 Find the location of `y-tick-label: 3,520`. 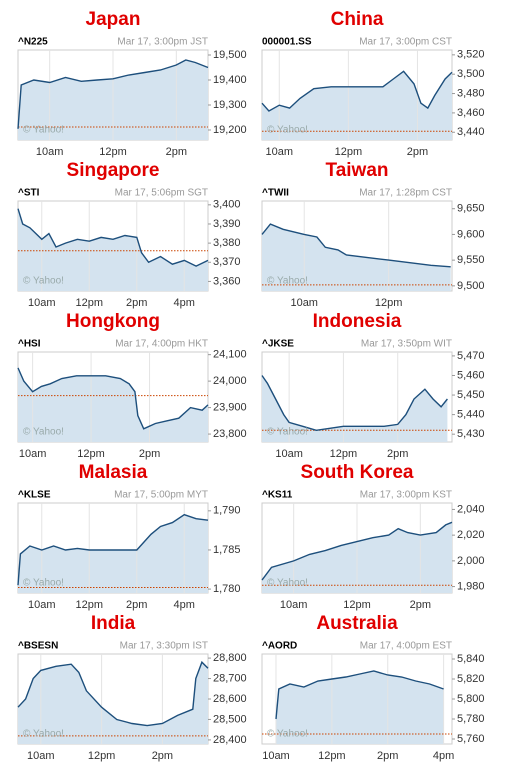

y-tick-label: 3,520 is located at coordinates (471, 55).